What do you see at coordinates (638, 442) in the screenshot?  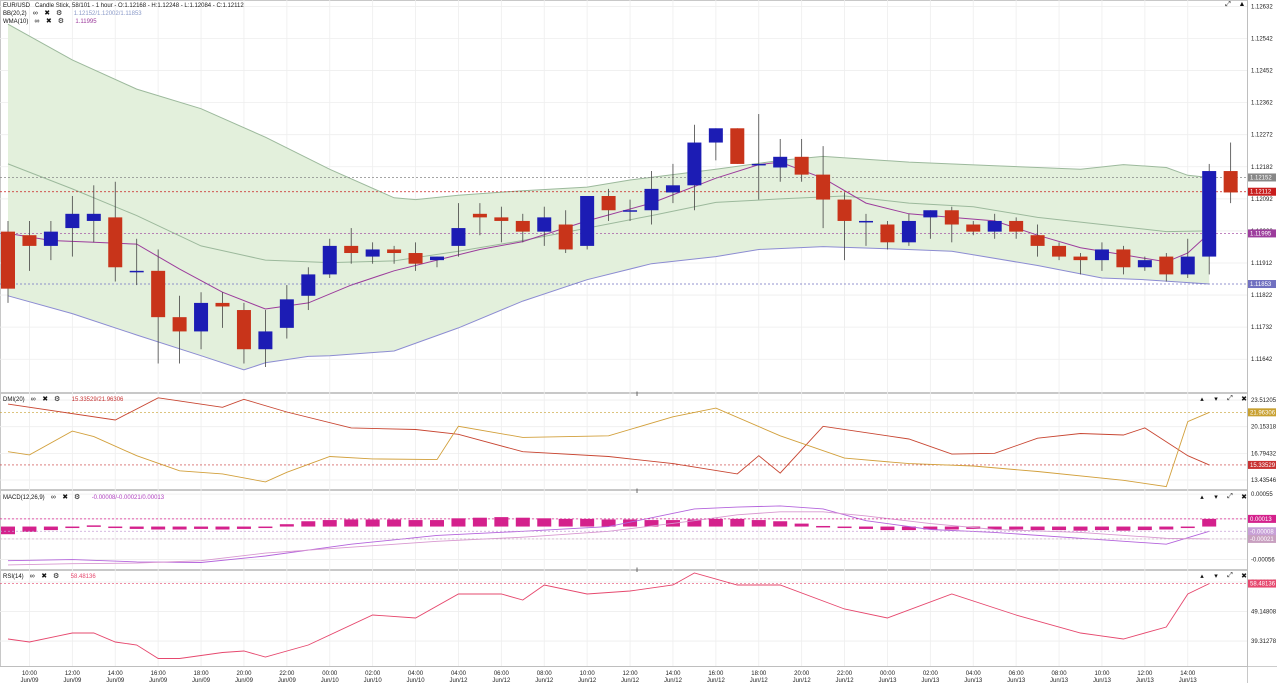 I see `dmi-series-layer: 21.96306 15.33529` at bounding box center [638, 442].